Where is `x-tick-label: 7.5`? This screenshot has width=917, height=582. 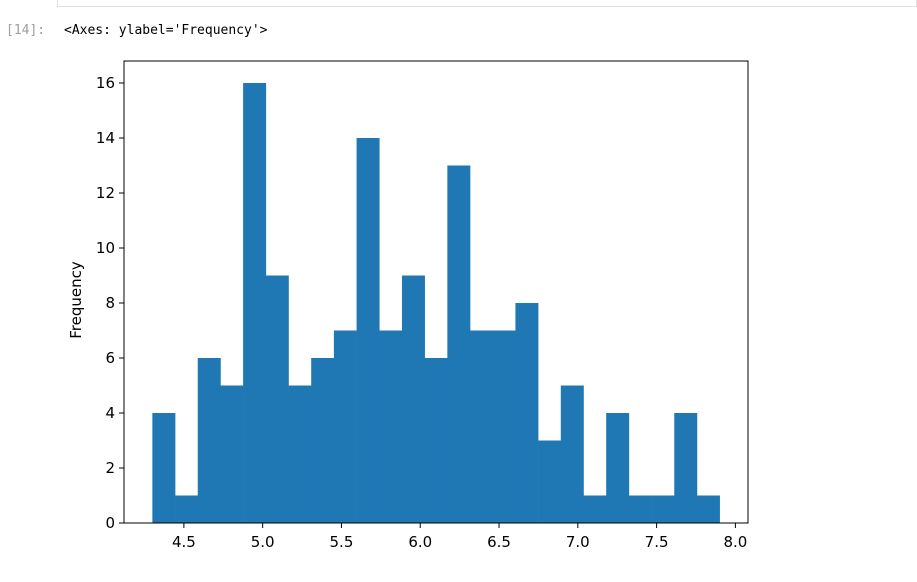
x-tick-label: 7.5 is located at coordinates (657, 542).